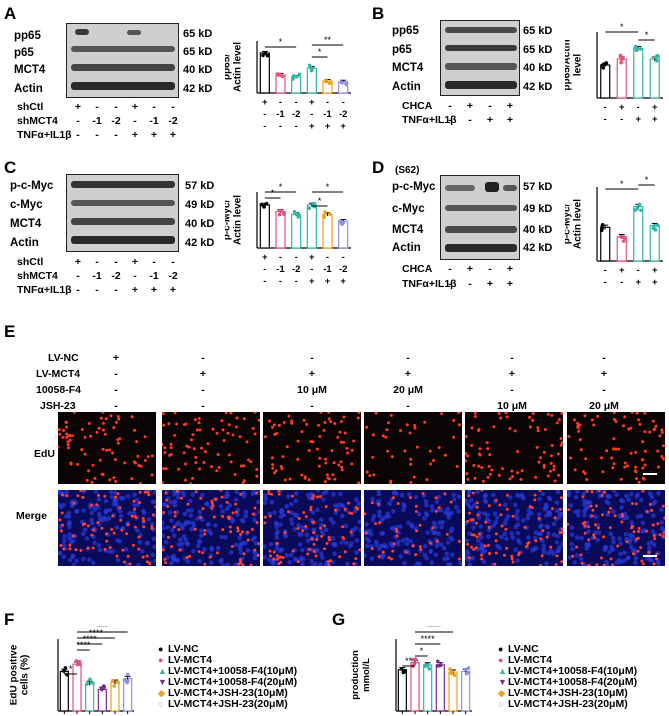  Describe the element at coordinates (154, 290) in the screenshot. I see `sym: +` at that location.